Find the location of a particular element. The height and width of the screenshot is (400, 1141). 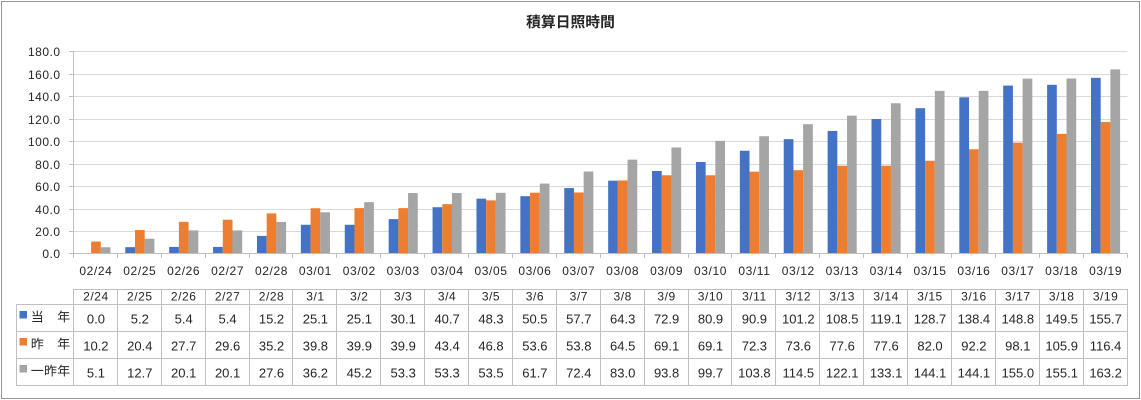

svg-text: 5.1 is located at coordinates (96, 373).